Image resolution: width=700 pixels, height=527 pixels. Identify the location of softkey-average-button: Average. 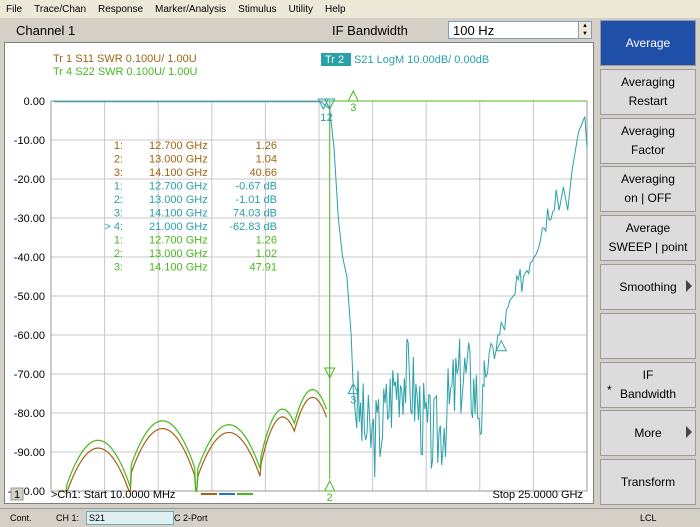
(648, 43).